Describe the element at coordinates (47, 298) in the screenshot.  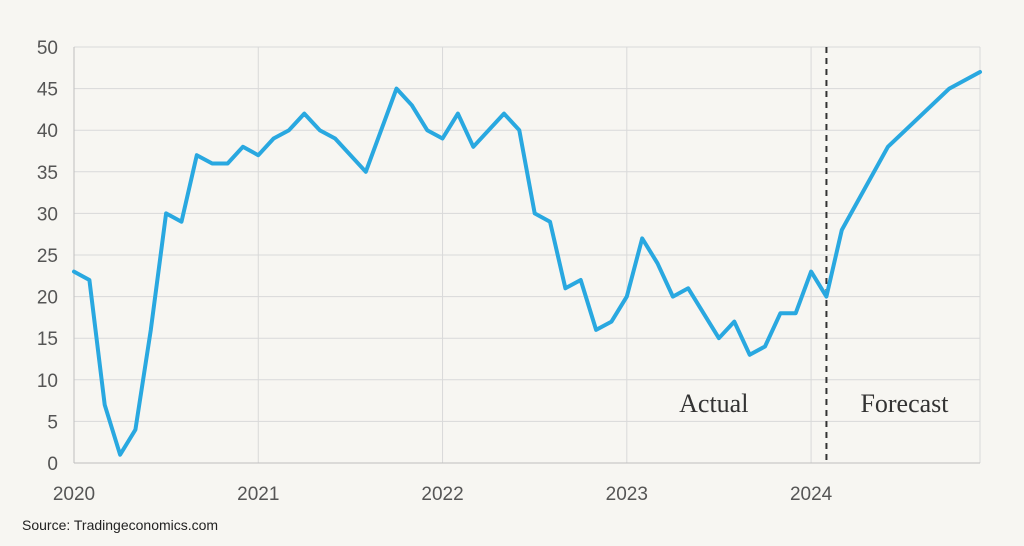
I see `y-tick-label: 20` at that location.